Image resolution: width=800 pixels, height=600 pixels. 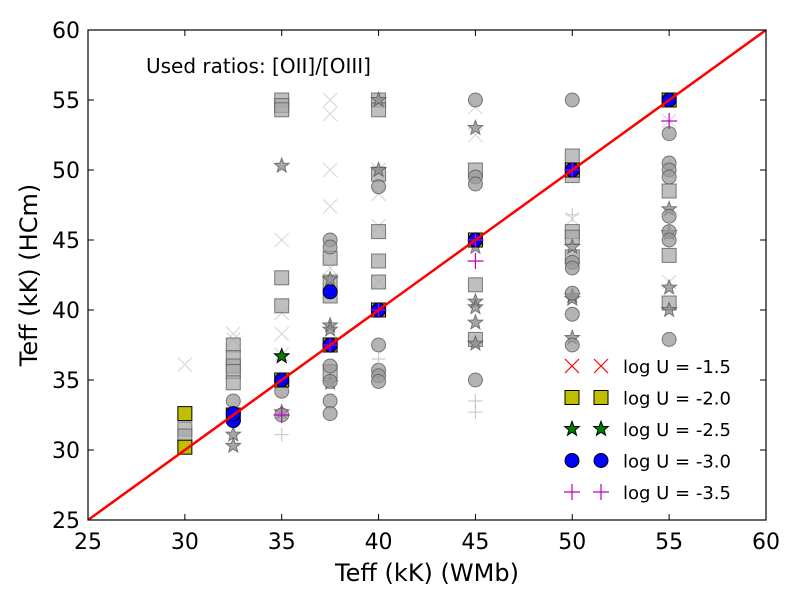 What do you see at coordinates (669, 542) in the screenshot?
I see `x-tick-label: 55` at bounding box center [669, 542].